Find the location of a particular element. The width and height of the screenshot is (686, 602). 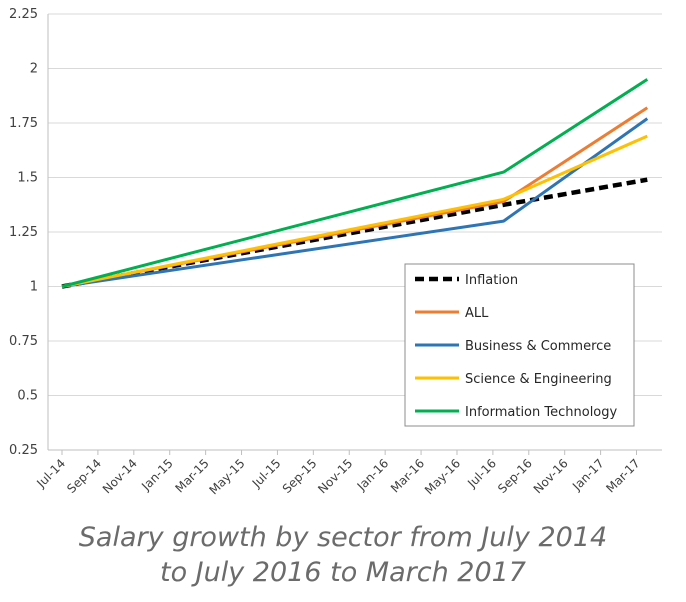

legend-label: Inflation is located at coordinates (491, 280).